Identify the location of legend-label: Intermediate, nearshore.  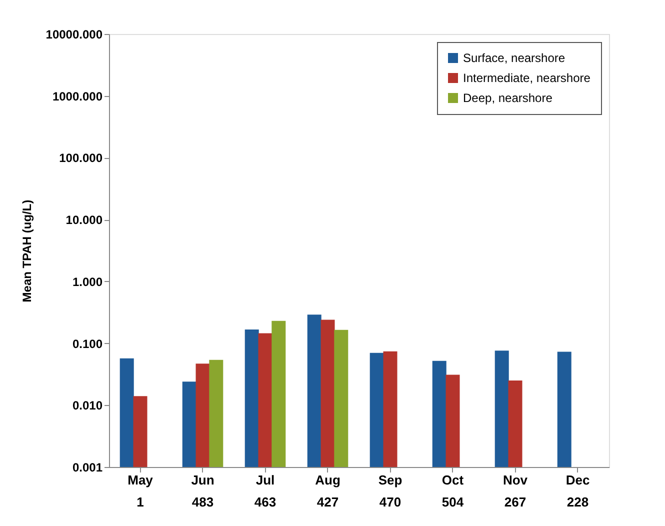
(527, 78).